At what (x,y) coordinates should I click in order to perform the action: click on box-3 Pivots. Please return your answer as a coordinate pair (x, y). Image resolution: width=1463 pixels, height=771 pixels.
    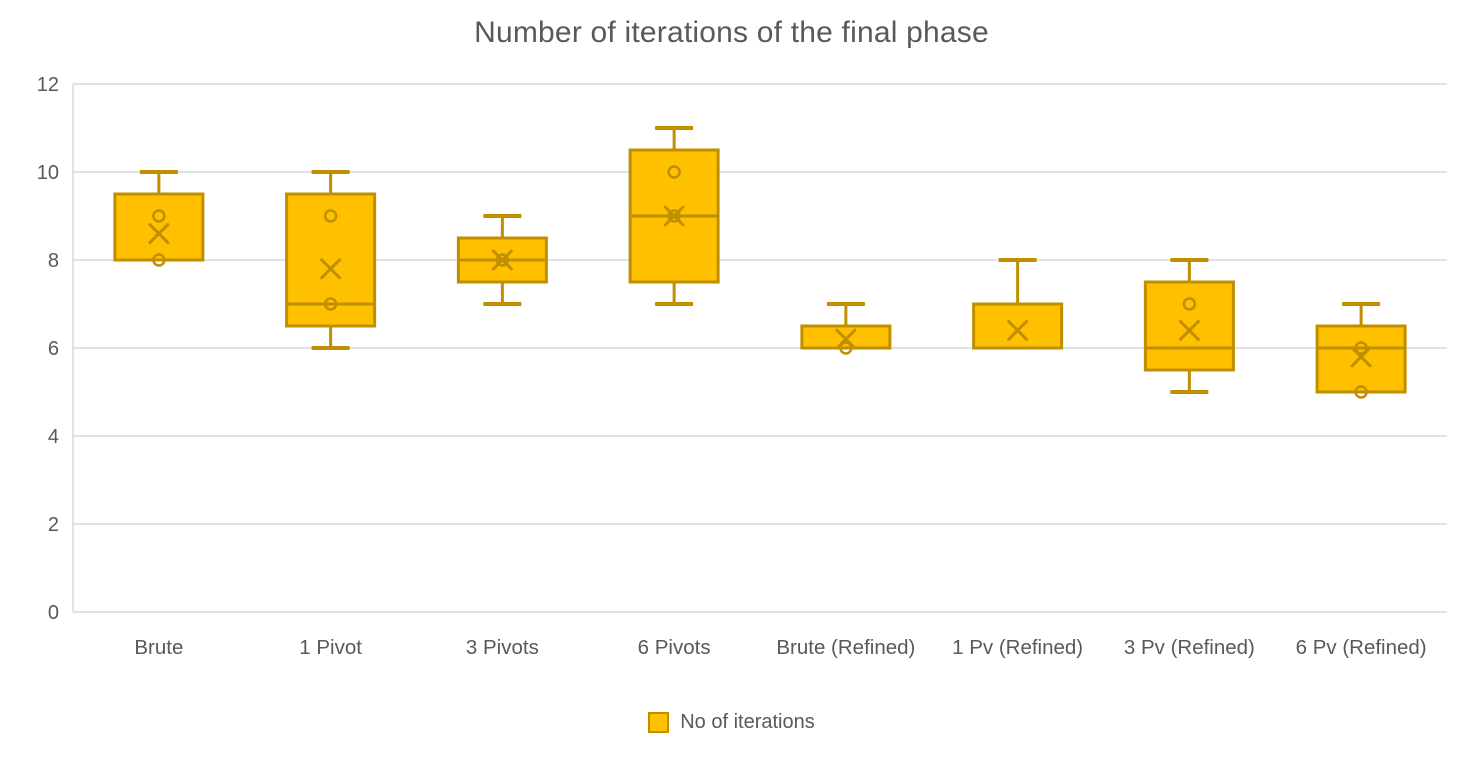
    Looking at the image, I should click on (502, 260).